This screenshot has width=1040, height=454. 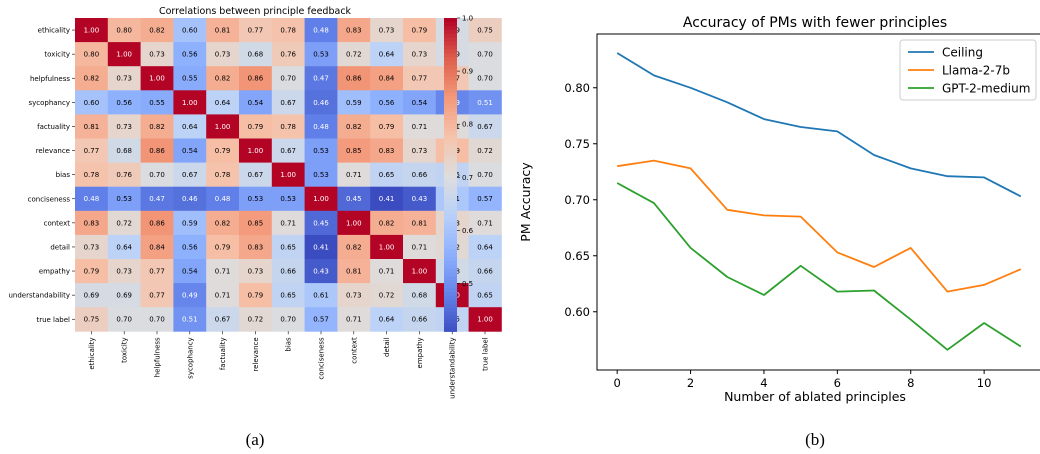 I want to click on heatmap-cell-value: 0.69, so click(x=124, y=296).